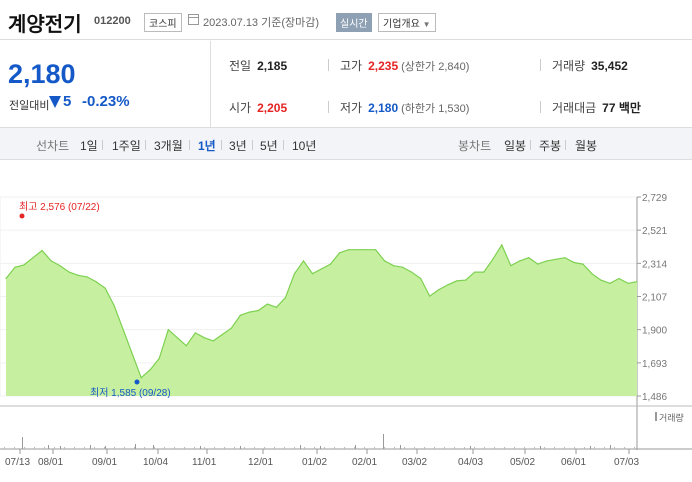 Image resolution: width=692 pixels, height=482 pixels. What do you see at coordinates (351, 108) in the screenshot?
I see `stat-low-label: 저가` at bounding box center [351, 108].